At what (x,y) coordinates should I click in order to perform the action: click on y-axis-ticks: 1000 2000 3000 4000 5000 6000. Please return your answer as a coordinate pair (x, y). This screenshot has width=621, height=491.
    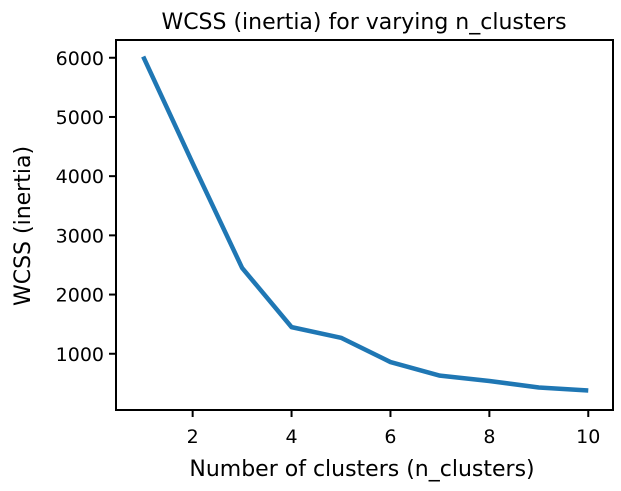
    Looking at the image, I should click on (86, 207).